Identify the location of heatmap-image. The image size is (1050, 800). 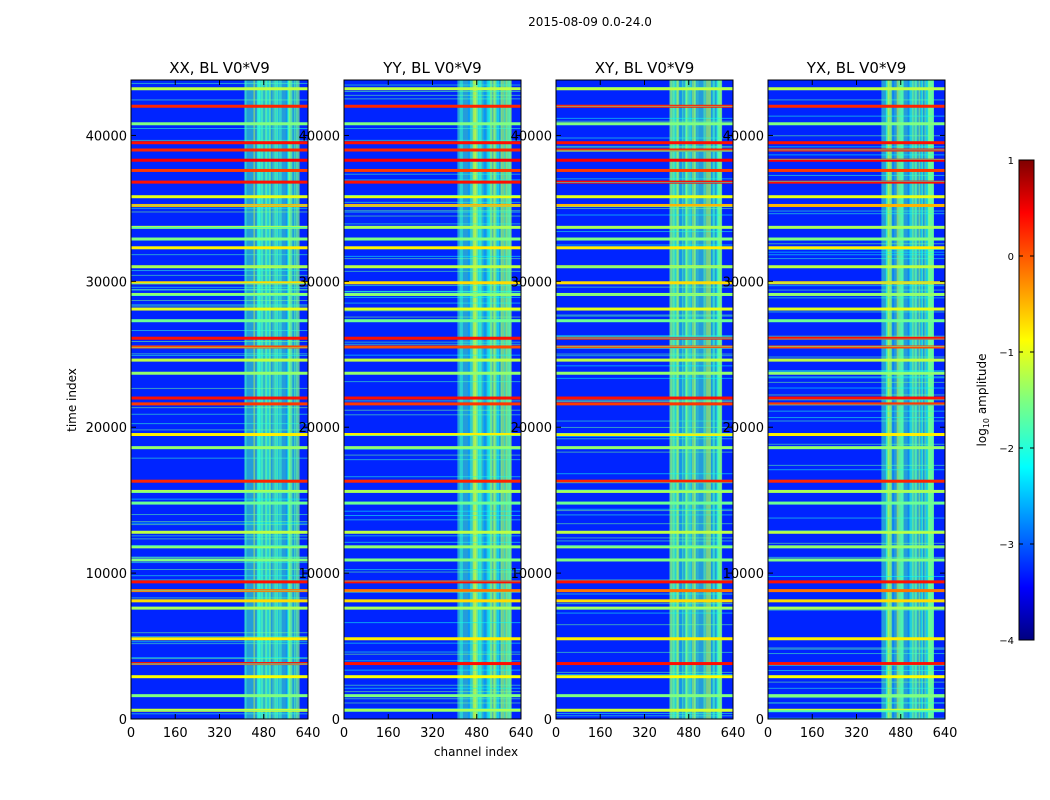
(432, 399).